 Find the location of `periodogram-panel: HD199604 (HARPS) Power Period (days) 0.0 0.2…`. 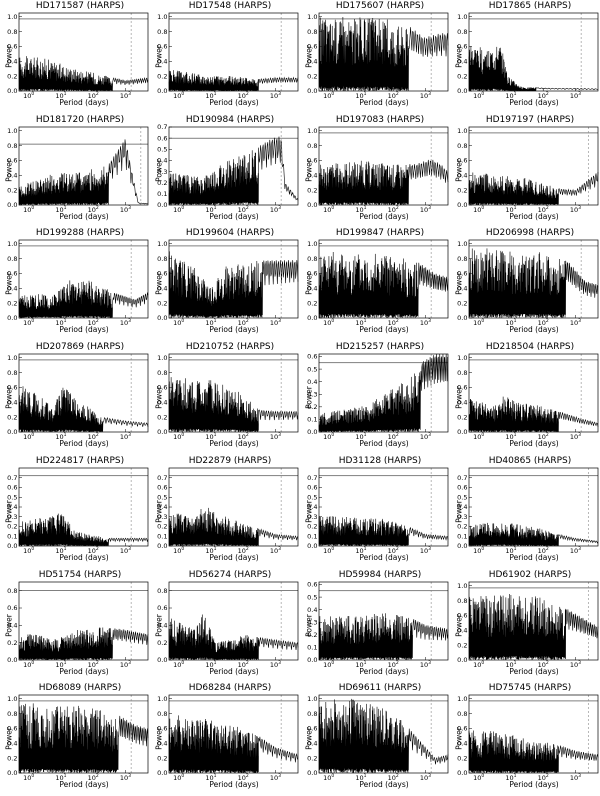

periodogram-panel: HD199604 (HARPS) Power Period (days) 0.0 0.2… is located at coordinates (225, 284).